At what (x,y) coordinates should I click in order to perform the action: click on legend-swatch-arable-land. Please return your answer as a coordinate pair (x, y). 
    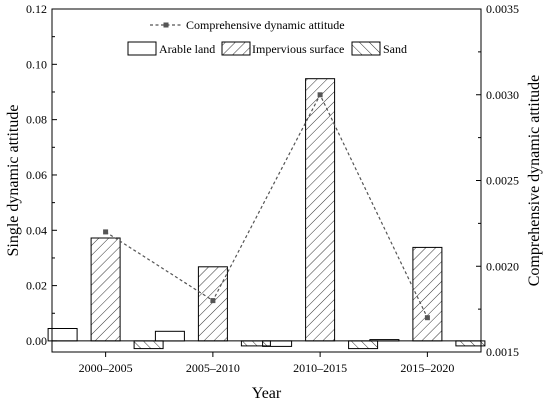
    Looking at the image, I should click on (142, 48).